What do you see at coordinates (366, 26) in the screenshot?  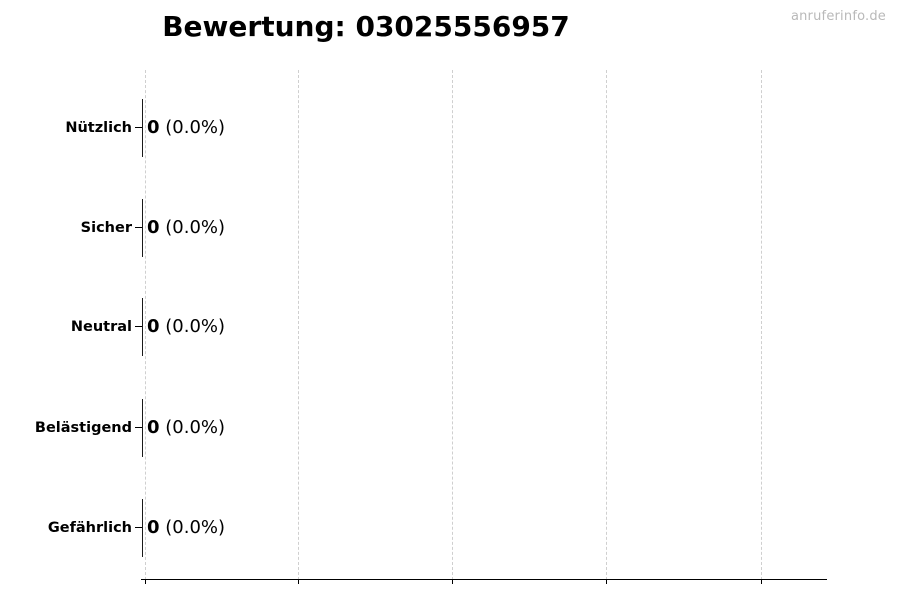 I see `page-title: Bewertung: 03025556957` at bounding box center [366, 26].